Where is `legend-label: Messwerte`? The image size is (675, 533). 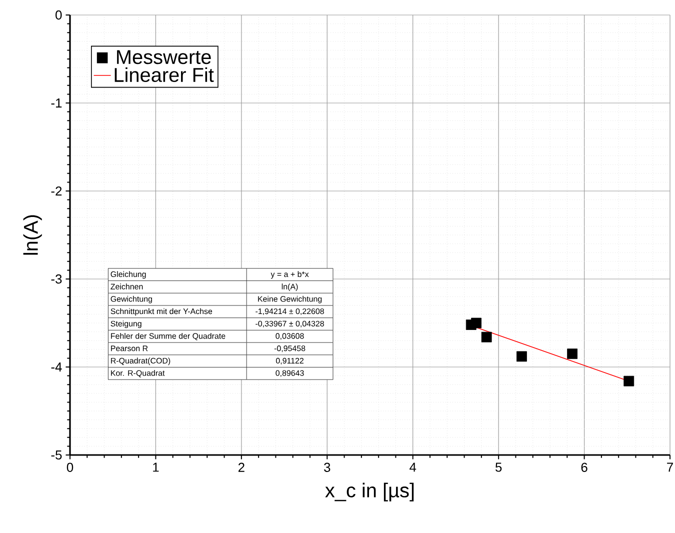
legend-label: Messwerte is located at coordinates (164, 57).